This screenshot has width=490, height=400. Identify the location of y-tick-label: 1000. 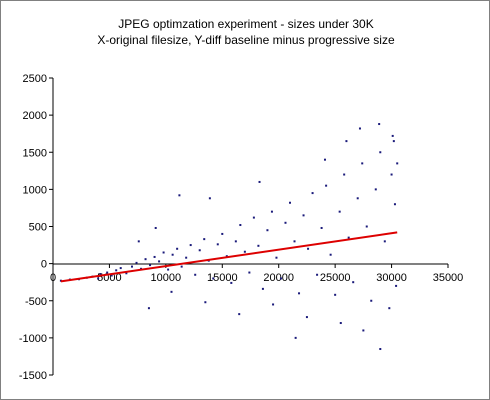
(35, 190).